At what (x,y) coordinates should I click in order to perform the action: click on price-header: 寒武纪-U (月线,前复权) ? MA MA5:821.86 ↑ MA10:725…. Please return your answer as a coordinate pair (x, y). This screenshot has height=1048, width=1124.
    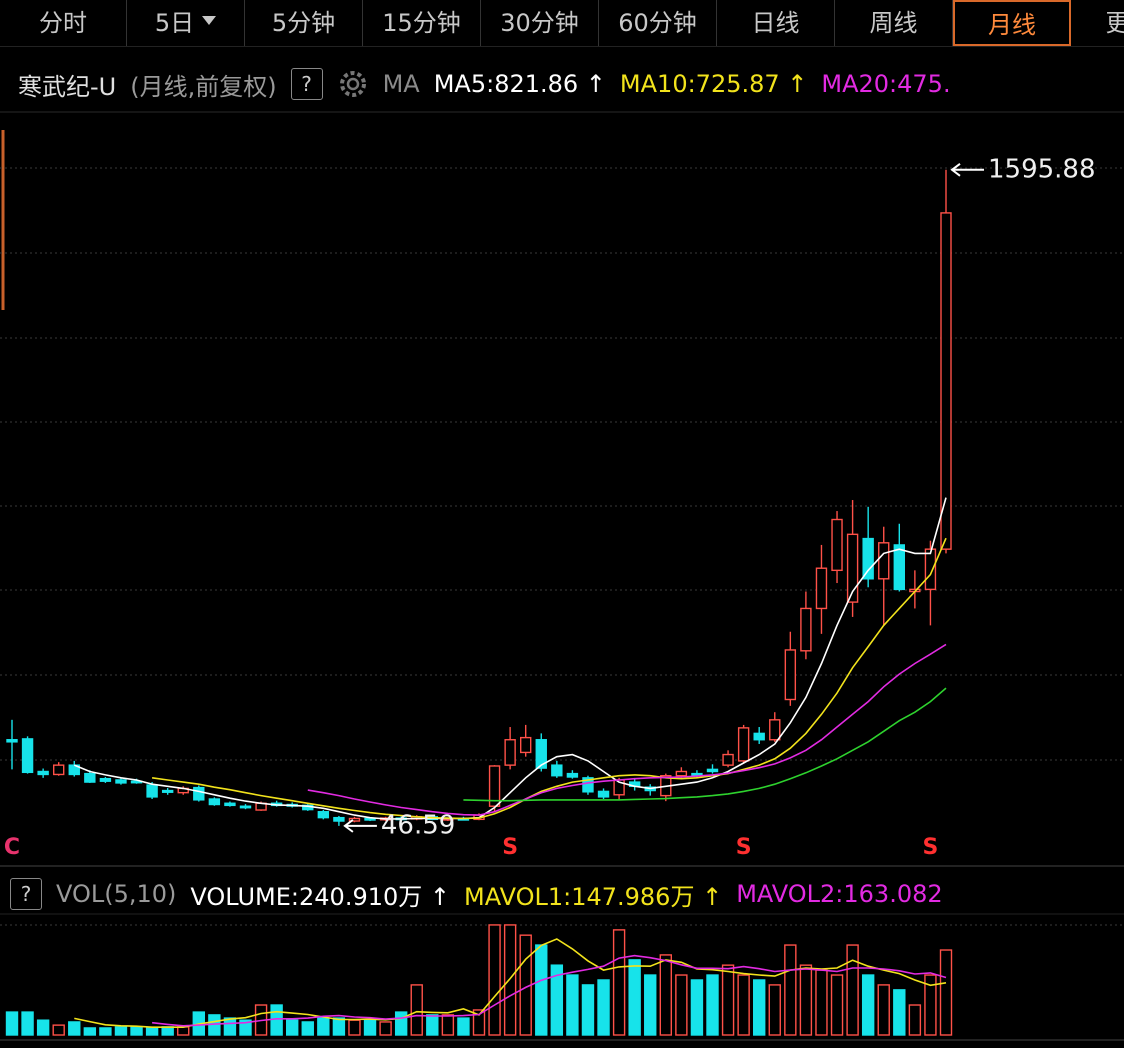
    Looking at the image, I should click on (571, 84).